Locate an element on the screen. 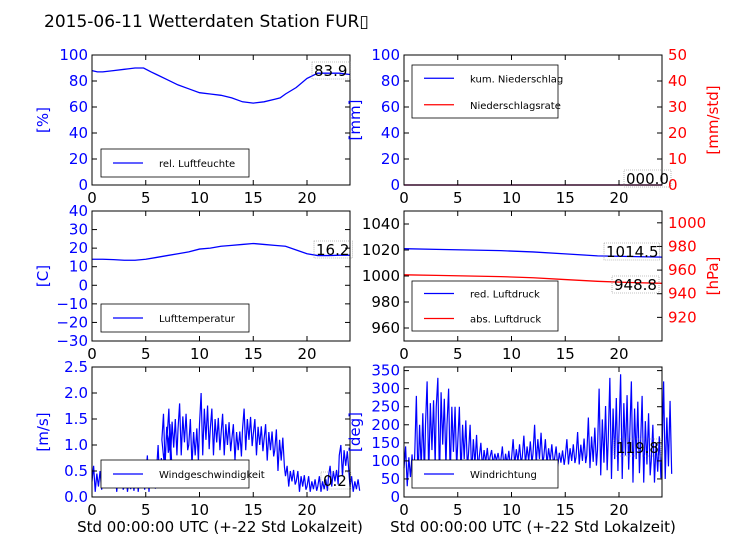 The image size is (736, 552). current-value-windspeed-0: 0.2 is located at coordinates (335, 481).